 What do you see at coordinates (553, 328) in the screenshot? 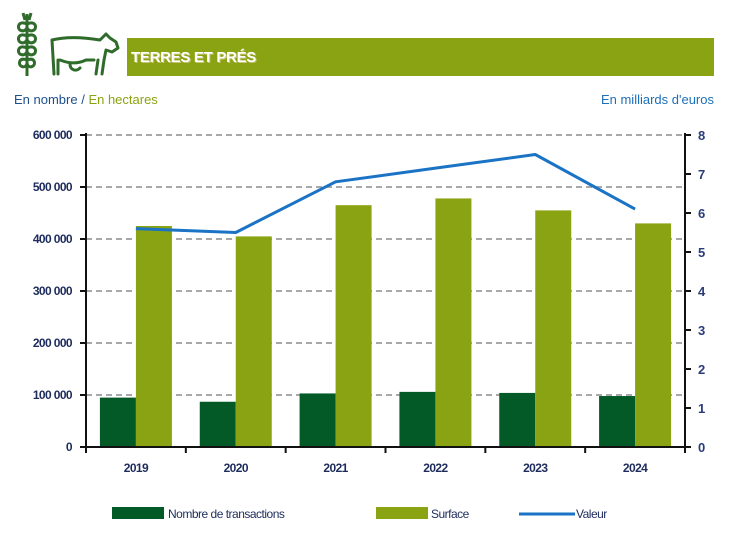
I see `bar-surface-2023` at bounding box center [553, 328].